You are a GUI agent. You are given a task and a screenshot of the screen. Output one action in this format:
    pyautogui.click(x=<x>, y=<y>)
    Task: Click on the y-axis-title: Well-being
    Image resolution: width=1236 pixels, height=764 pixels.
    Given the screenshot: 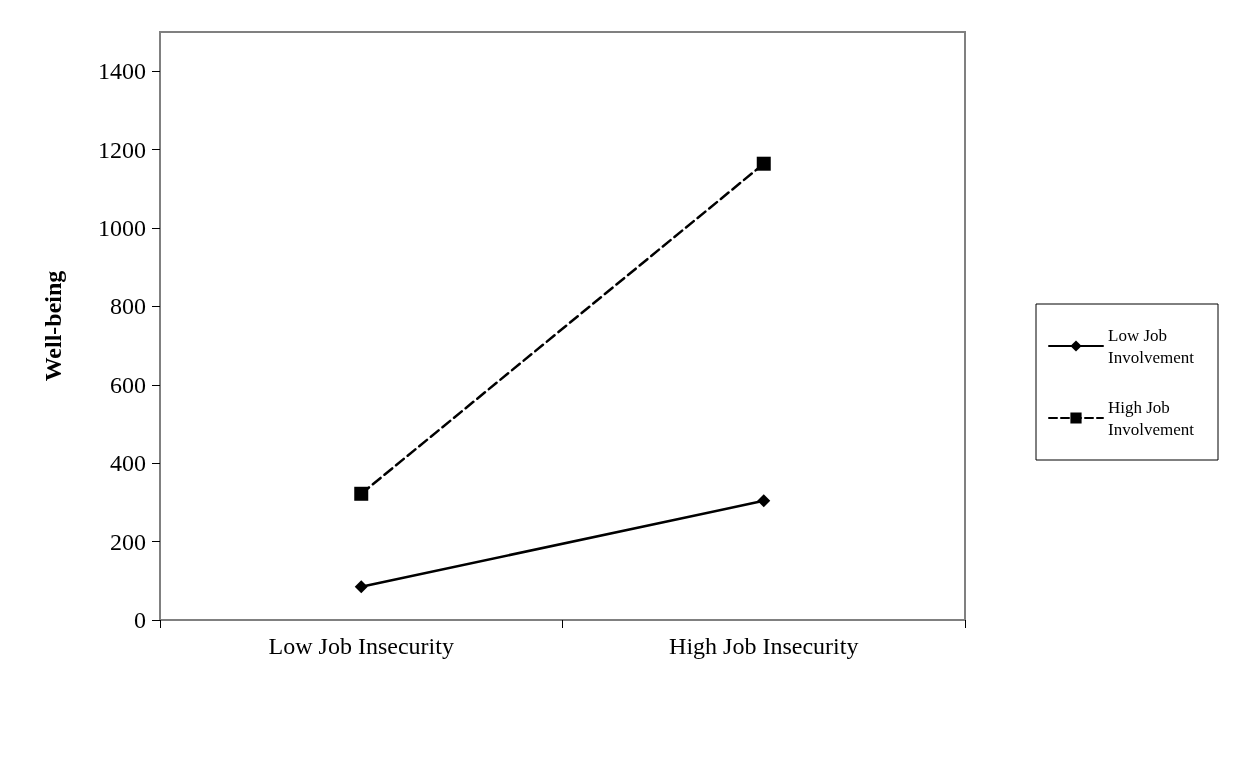 What is the action you would take?
    pyautogui.click(x=53, y=326)
    